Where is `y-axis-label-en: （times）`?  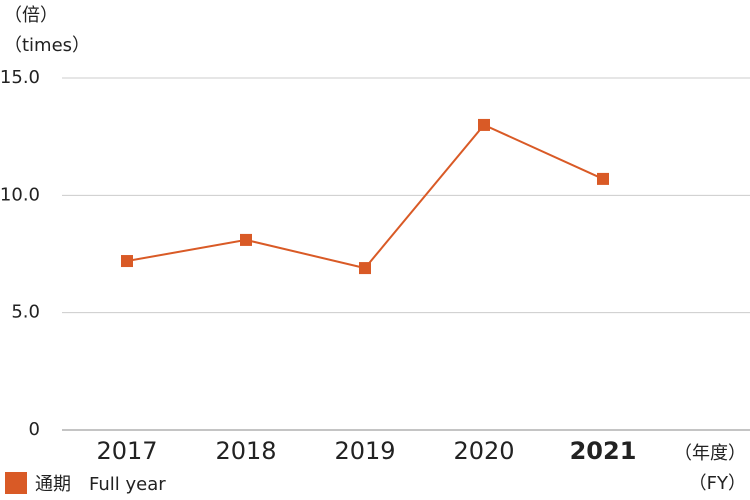
y-axis-label-en: （times） is located at coordinates (47, 45).